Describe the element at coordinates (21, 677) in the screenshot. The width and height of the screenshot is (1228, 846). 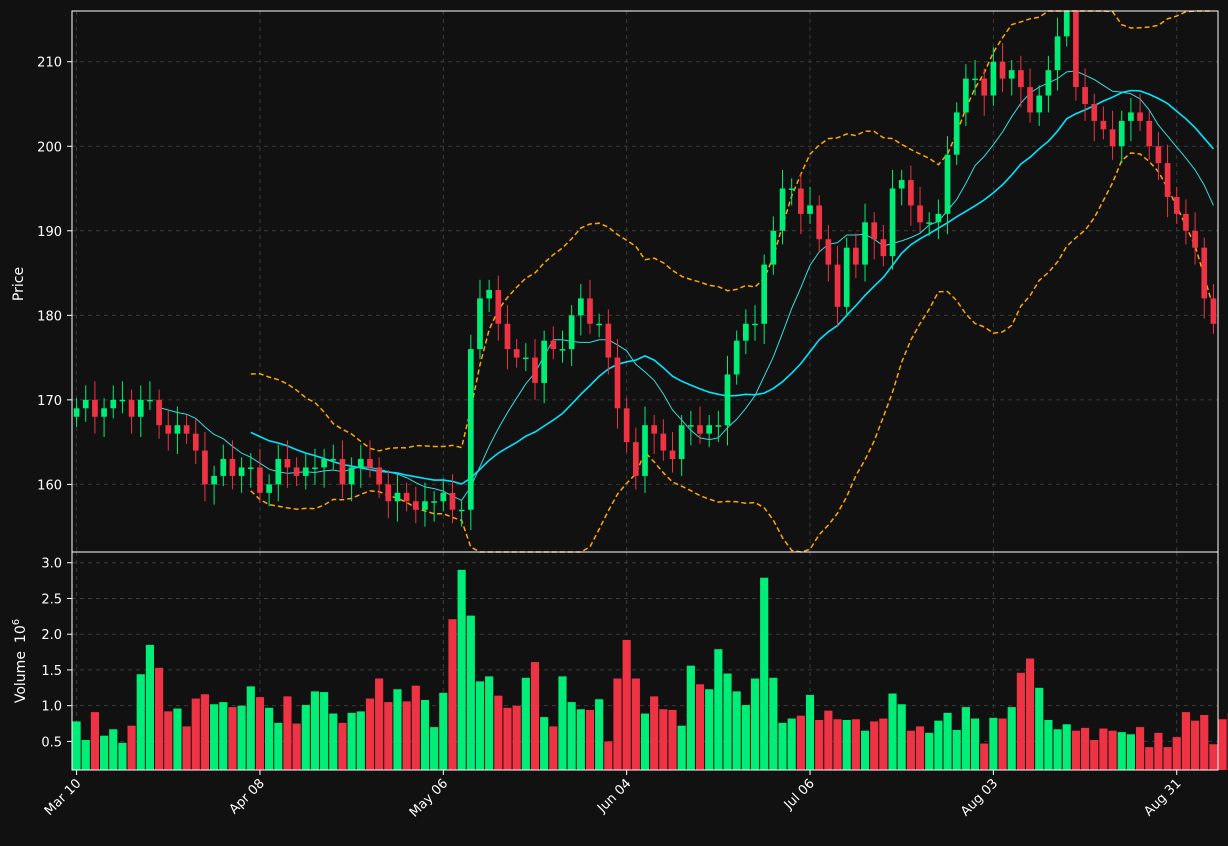
I see `volume-axis-label-text: Volume` at that location.